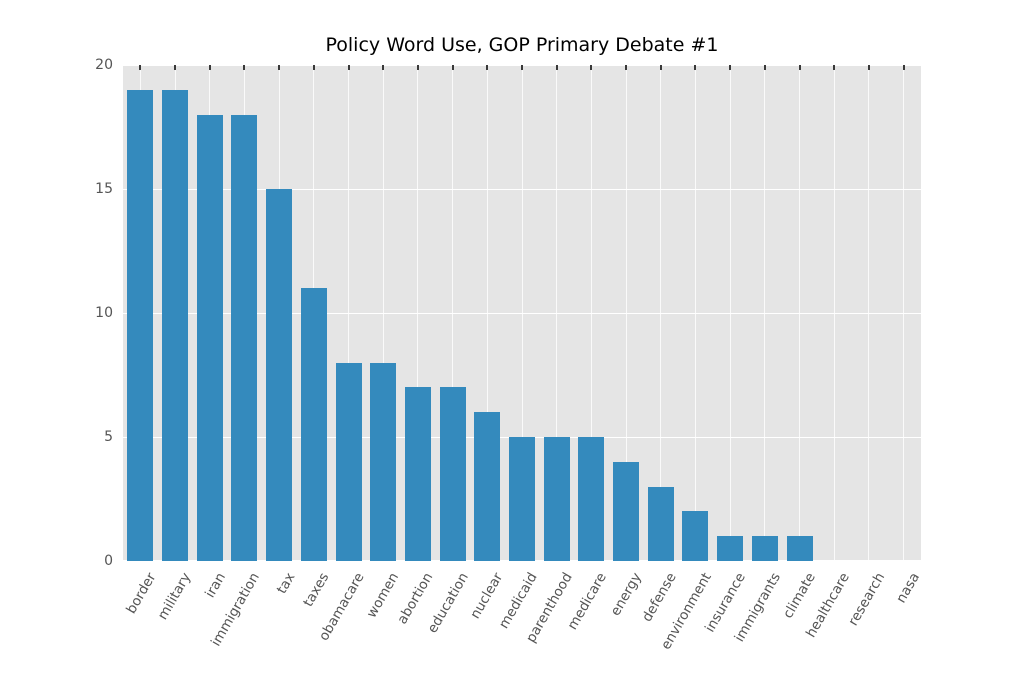  What do you see at coordinates (236, 610) in the screenshot?
I see `x-tick-label: immigration` at bounding box center [236, 610].